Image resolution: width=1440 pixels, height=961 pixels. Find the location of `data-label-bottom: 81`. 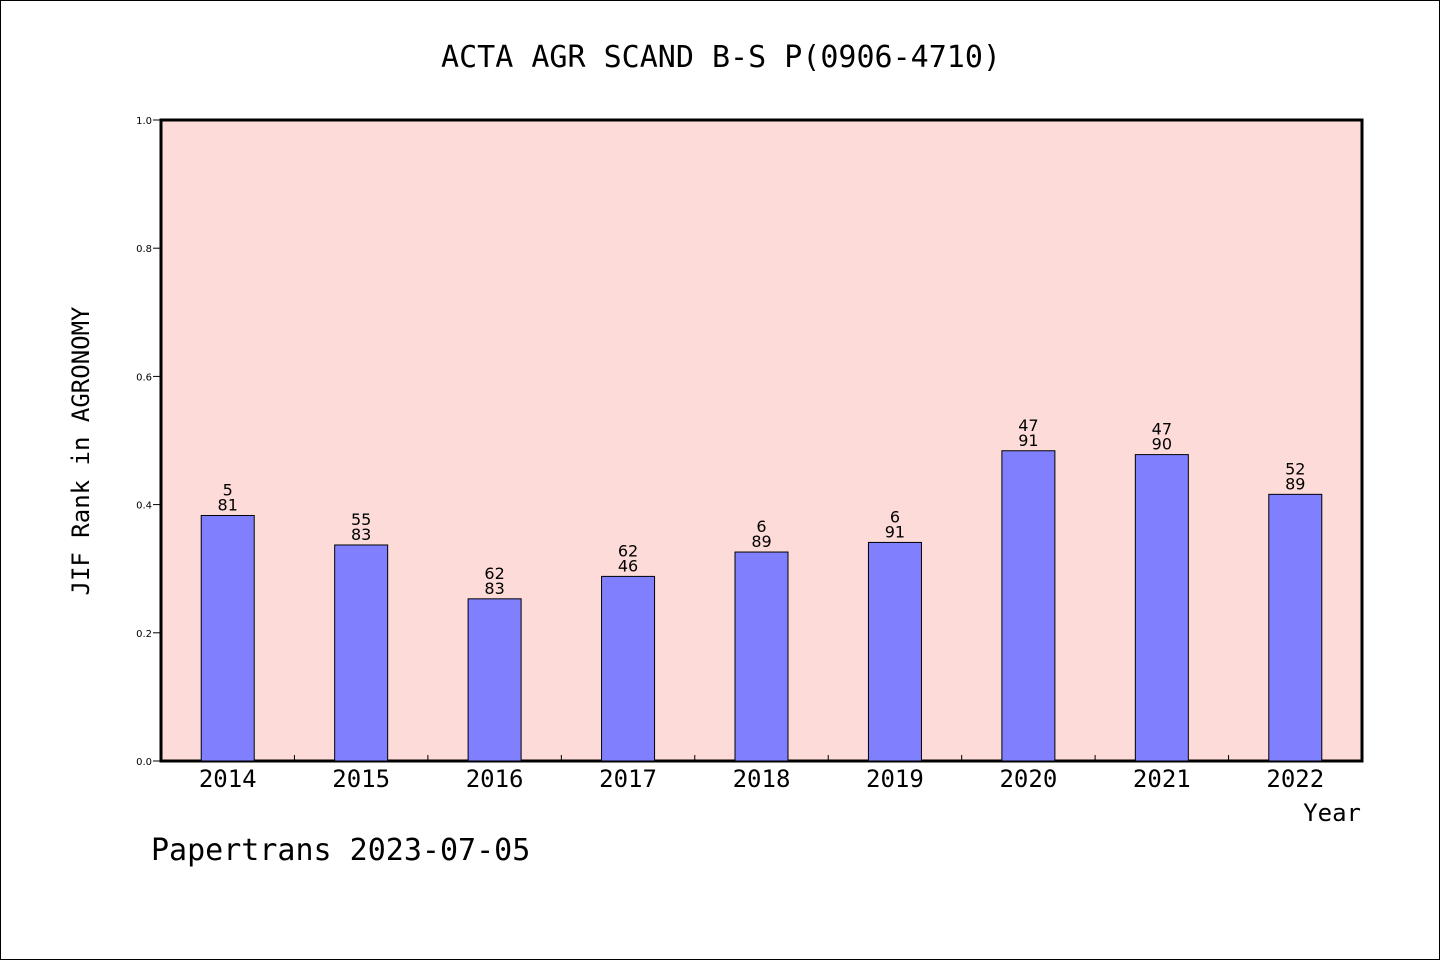

data-label-bottom: 81 is located at coordinates (228, 504).